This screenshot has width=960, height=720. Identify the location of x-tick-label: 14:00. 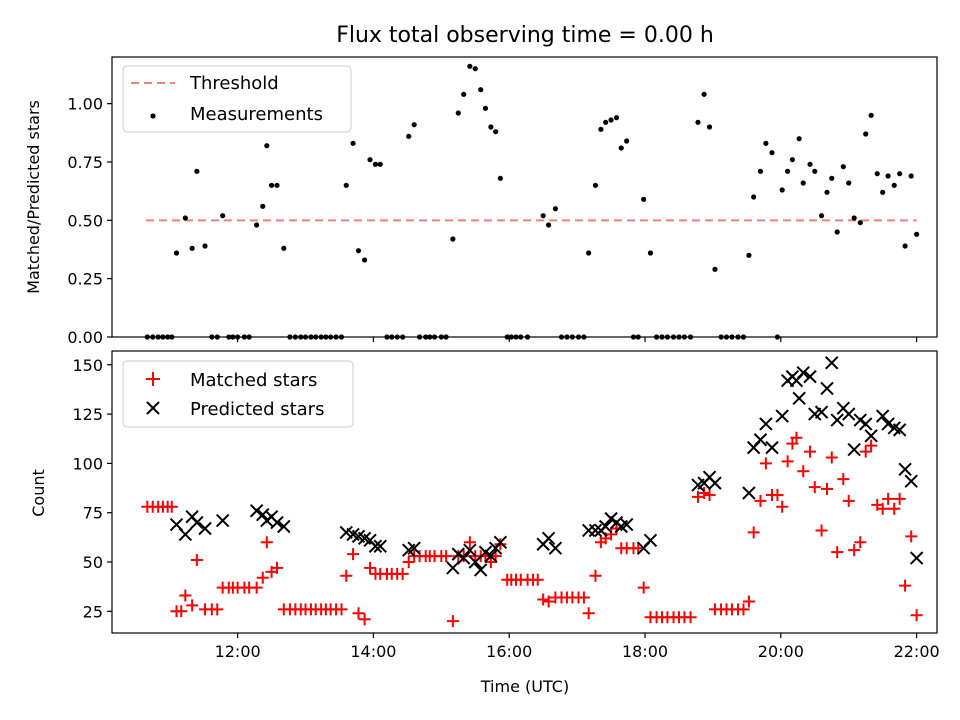
(373, 651).